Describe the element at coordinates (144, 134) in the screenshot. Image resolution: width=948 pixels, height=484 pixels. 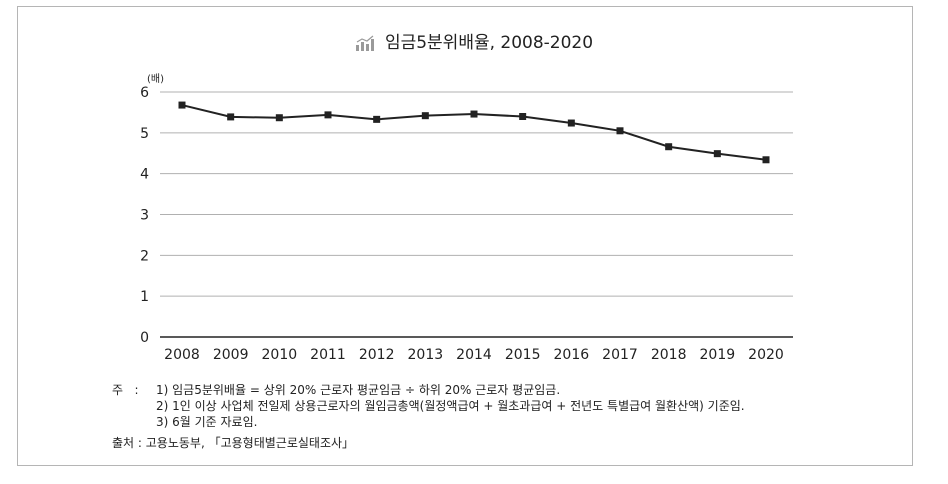
I see `y-tick-label: 5` at that location.